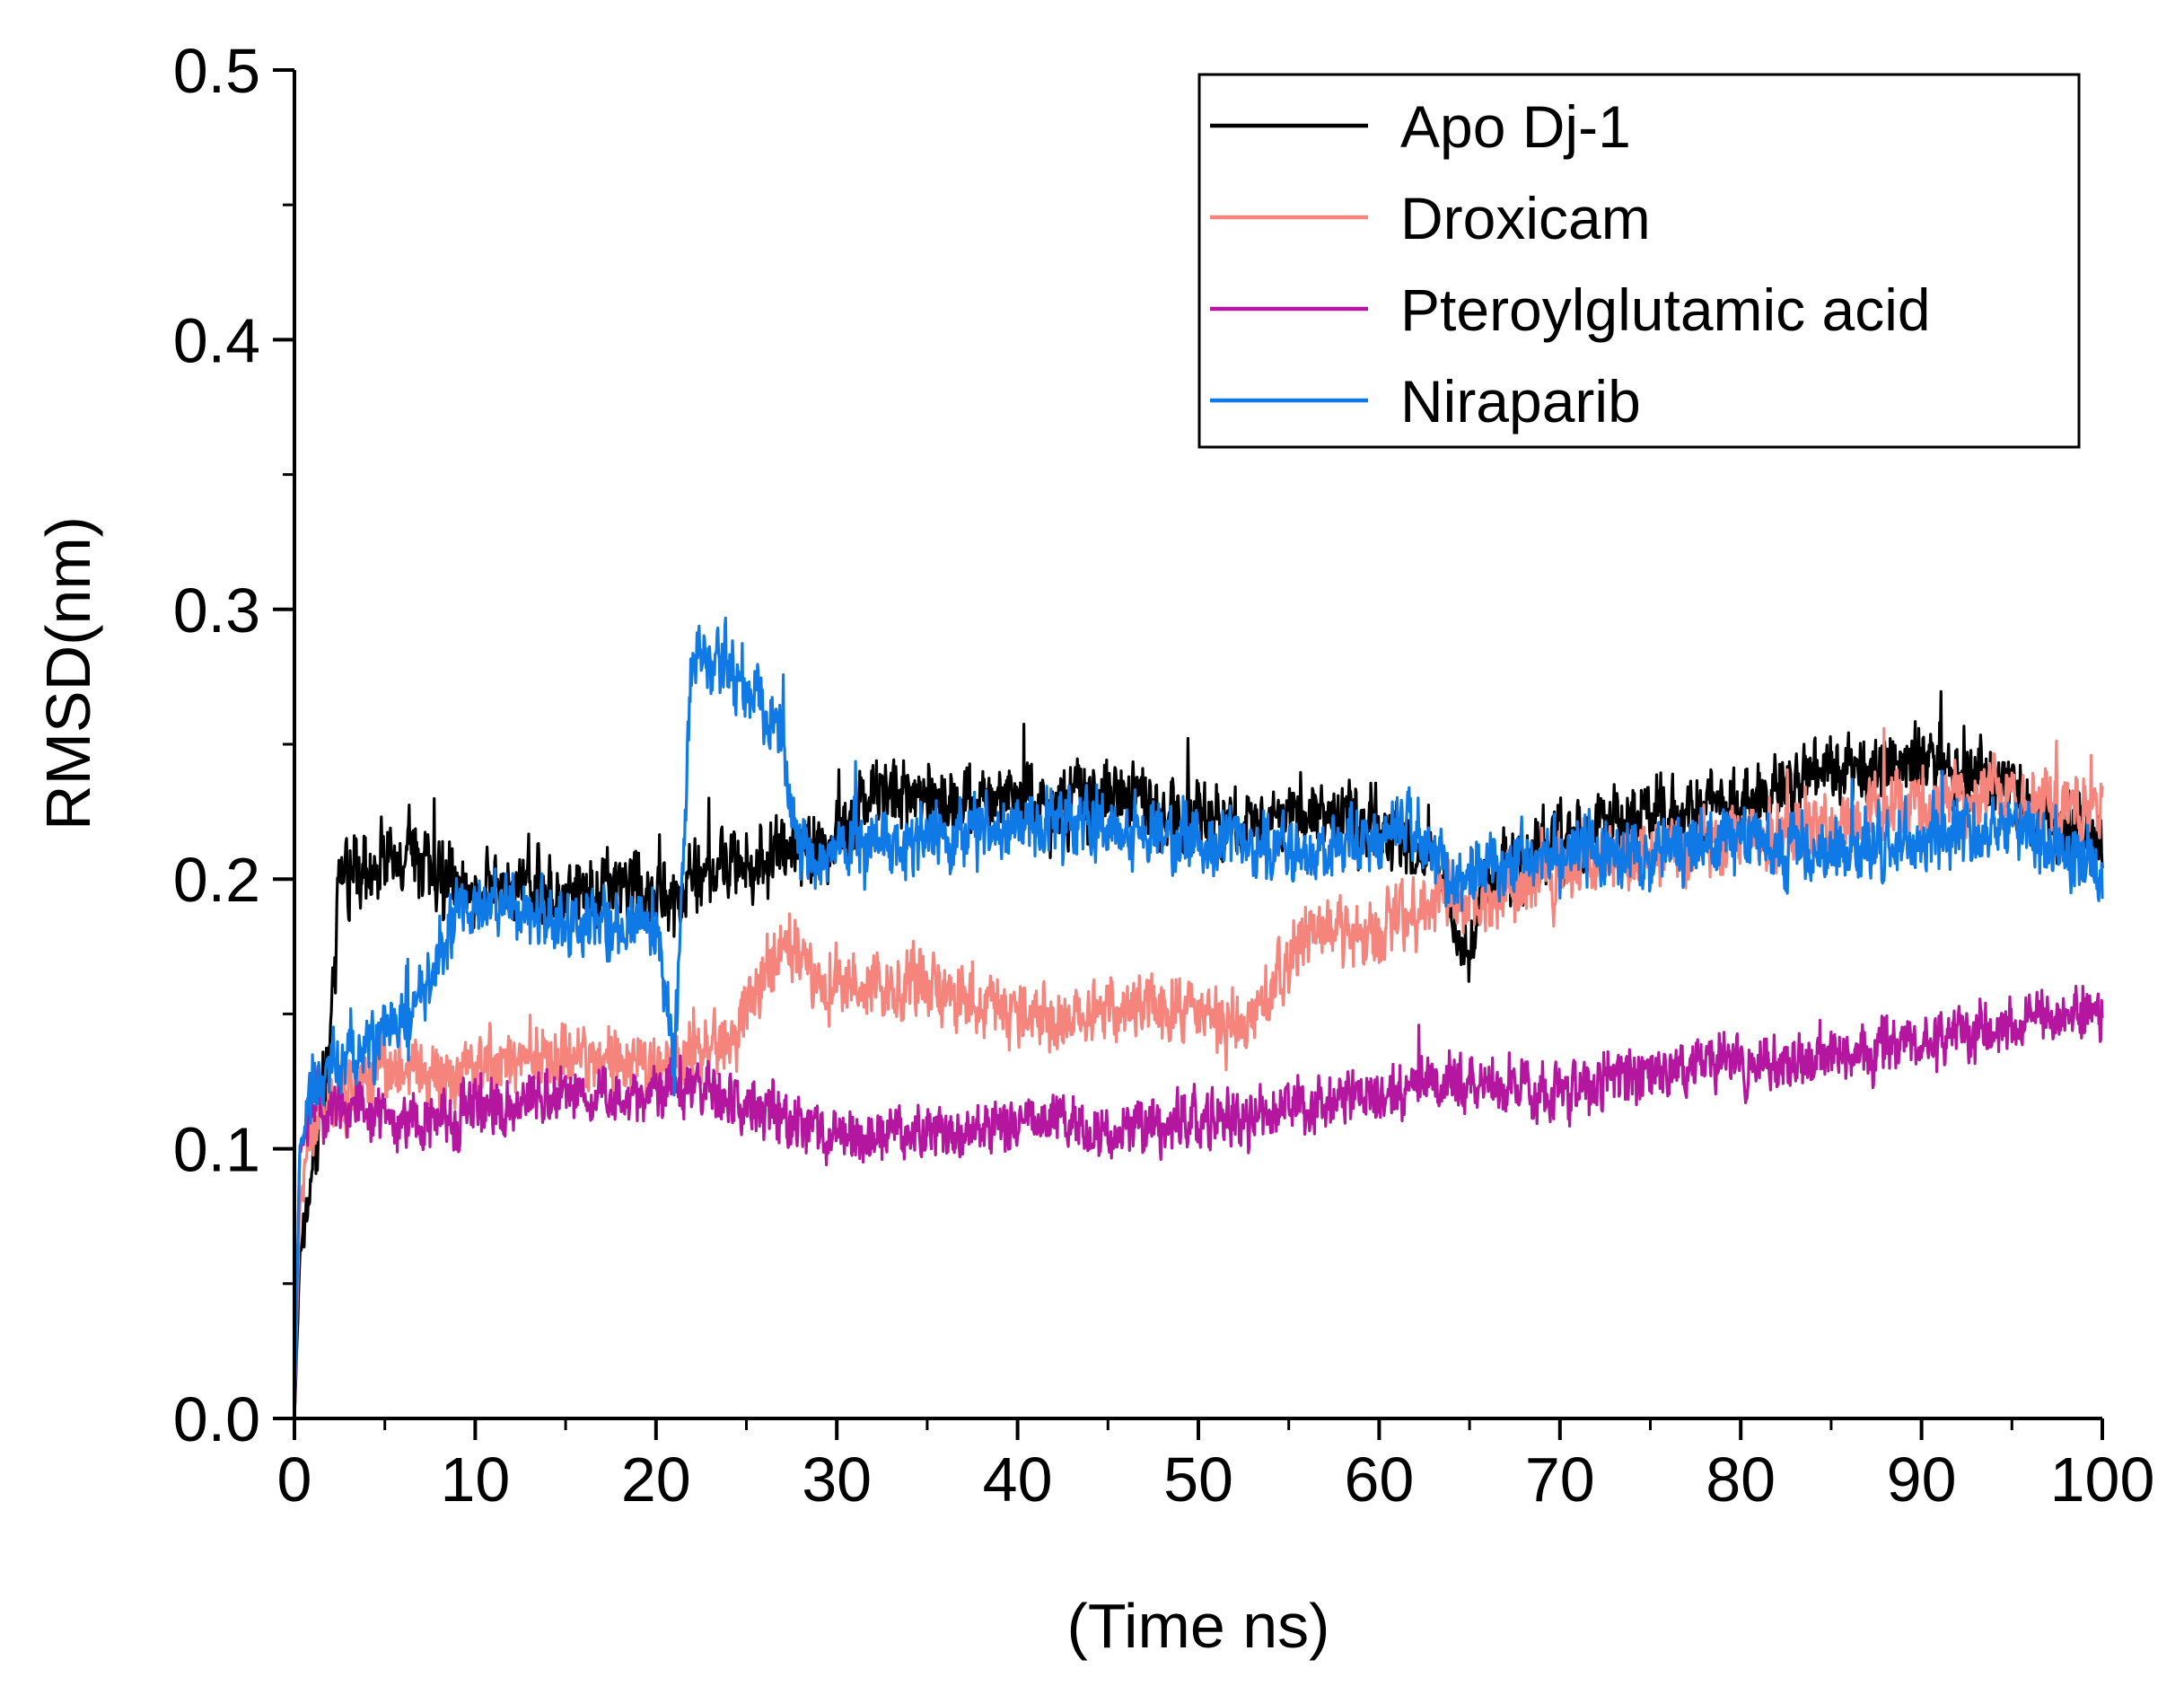 The height and width of the screenshot is (1686, 2184). I want to click on x-tick-label: 20, so click(656, 1480).